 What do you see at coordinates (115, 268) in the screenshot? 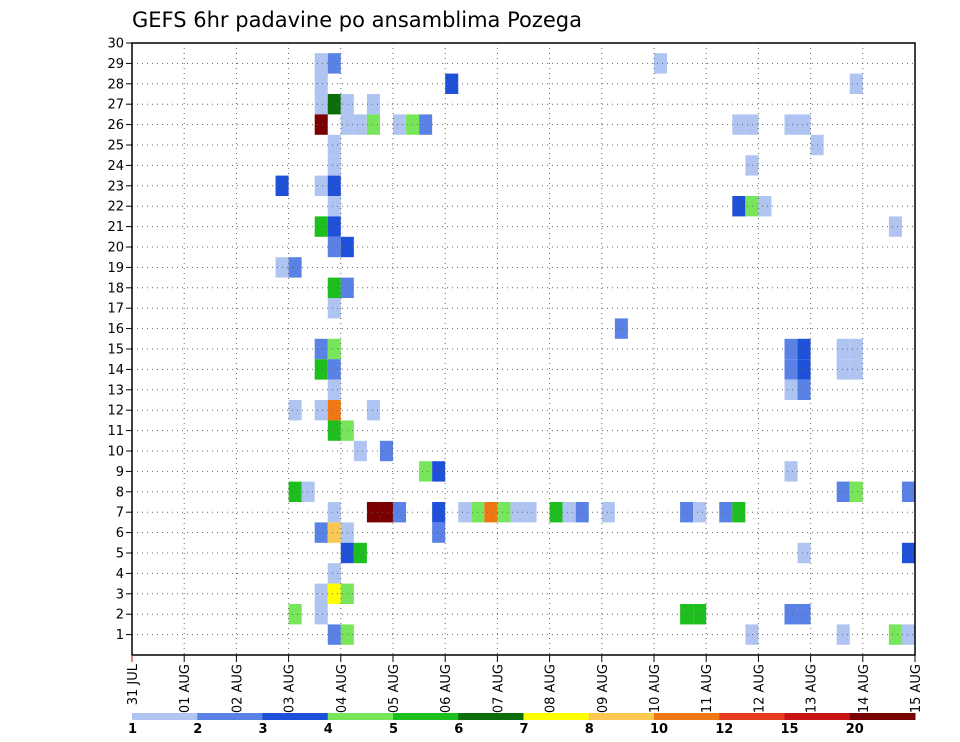
I see `y-tick-label: 19` at bounding box center [115, 268].